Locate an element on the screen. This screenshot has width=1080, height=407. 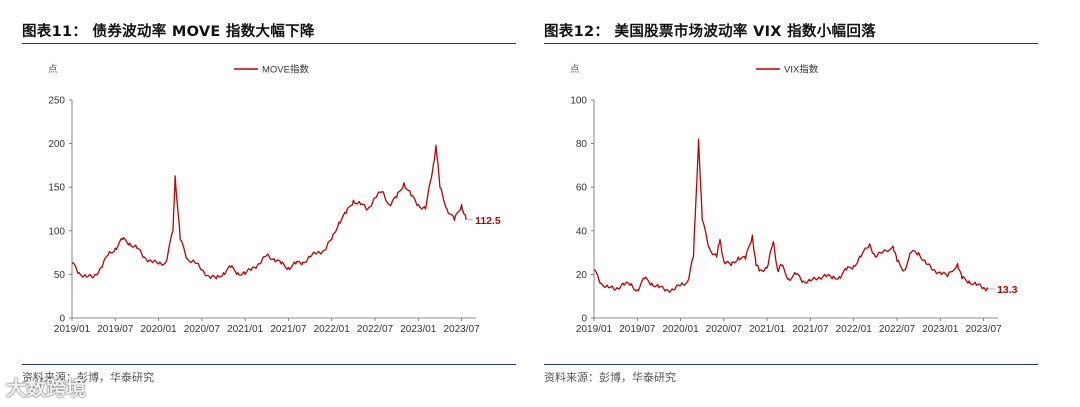
legend: MOVE指数 is located at coordinates (271, 70).